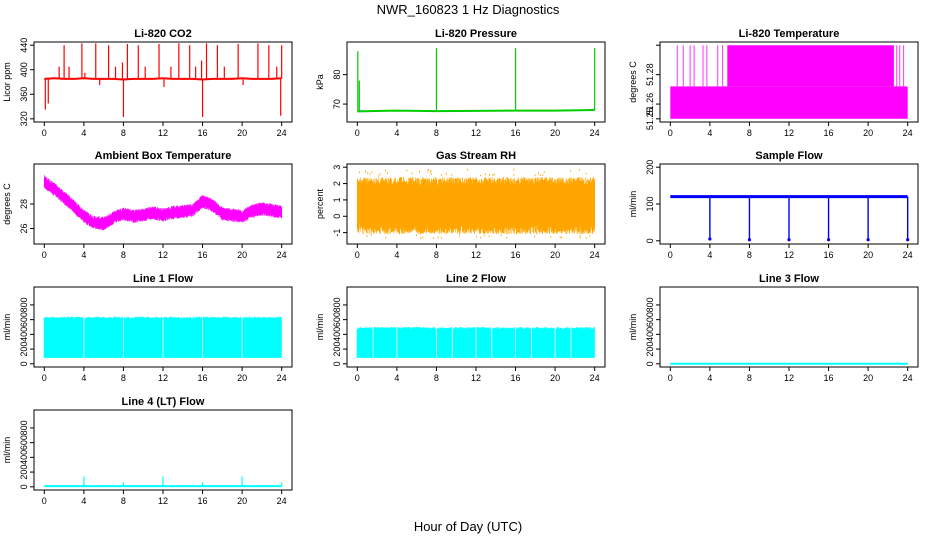 This screenshot has height=540, width=936. I want to click on y-tick-label: 360, so click(24, 94).